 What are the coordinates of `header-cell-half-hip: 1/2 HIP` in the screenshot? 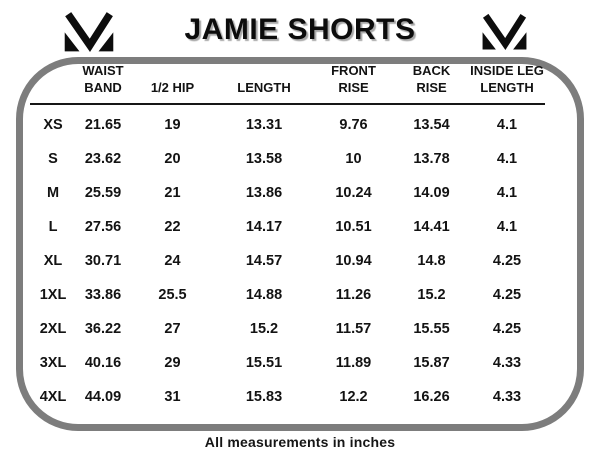 It's located at (172, 84).